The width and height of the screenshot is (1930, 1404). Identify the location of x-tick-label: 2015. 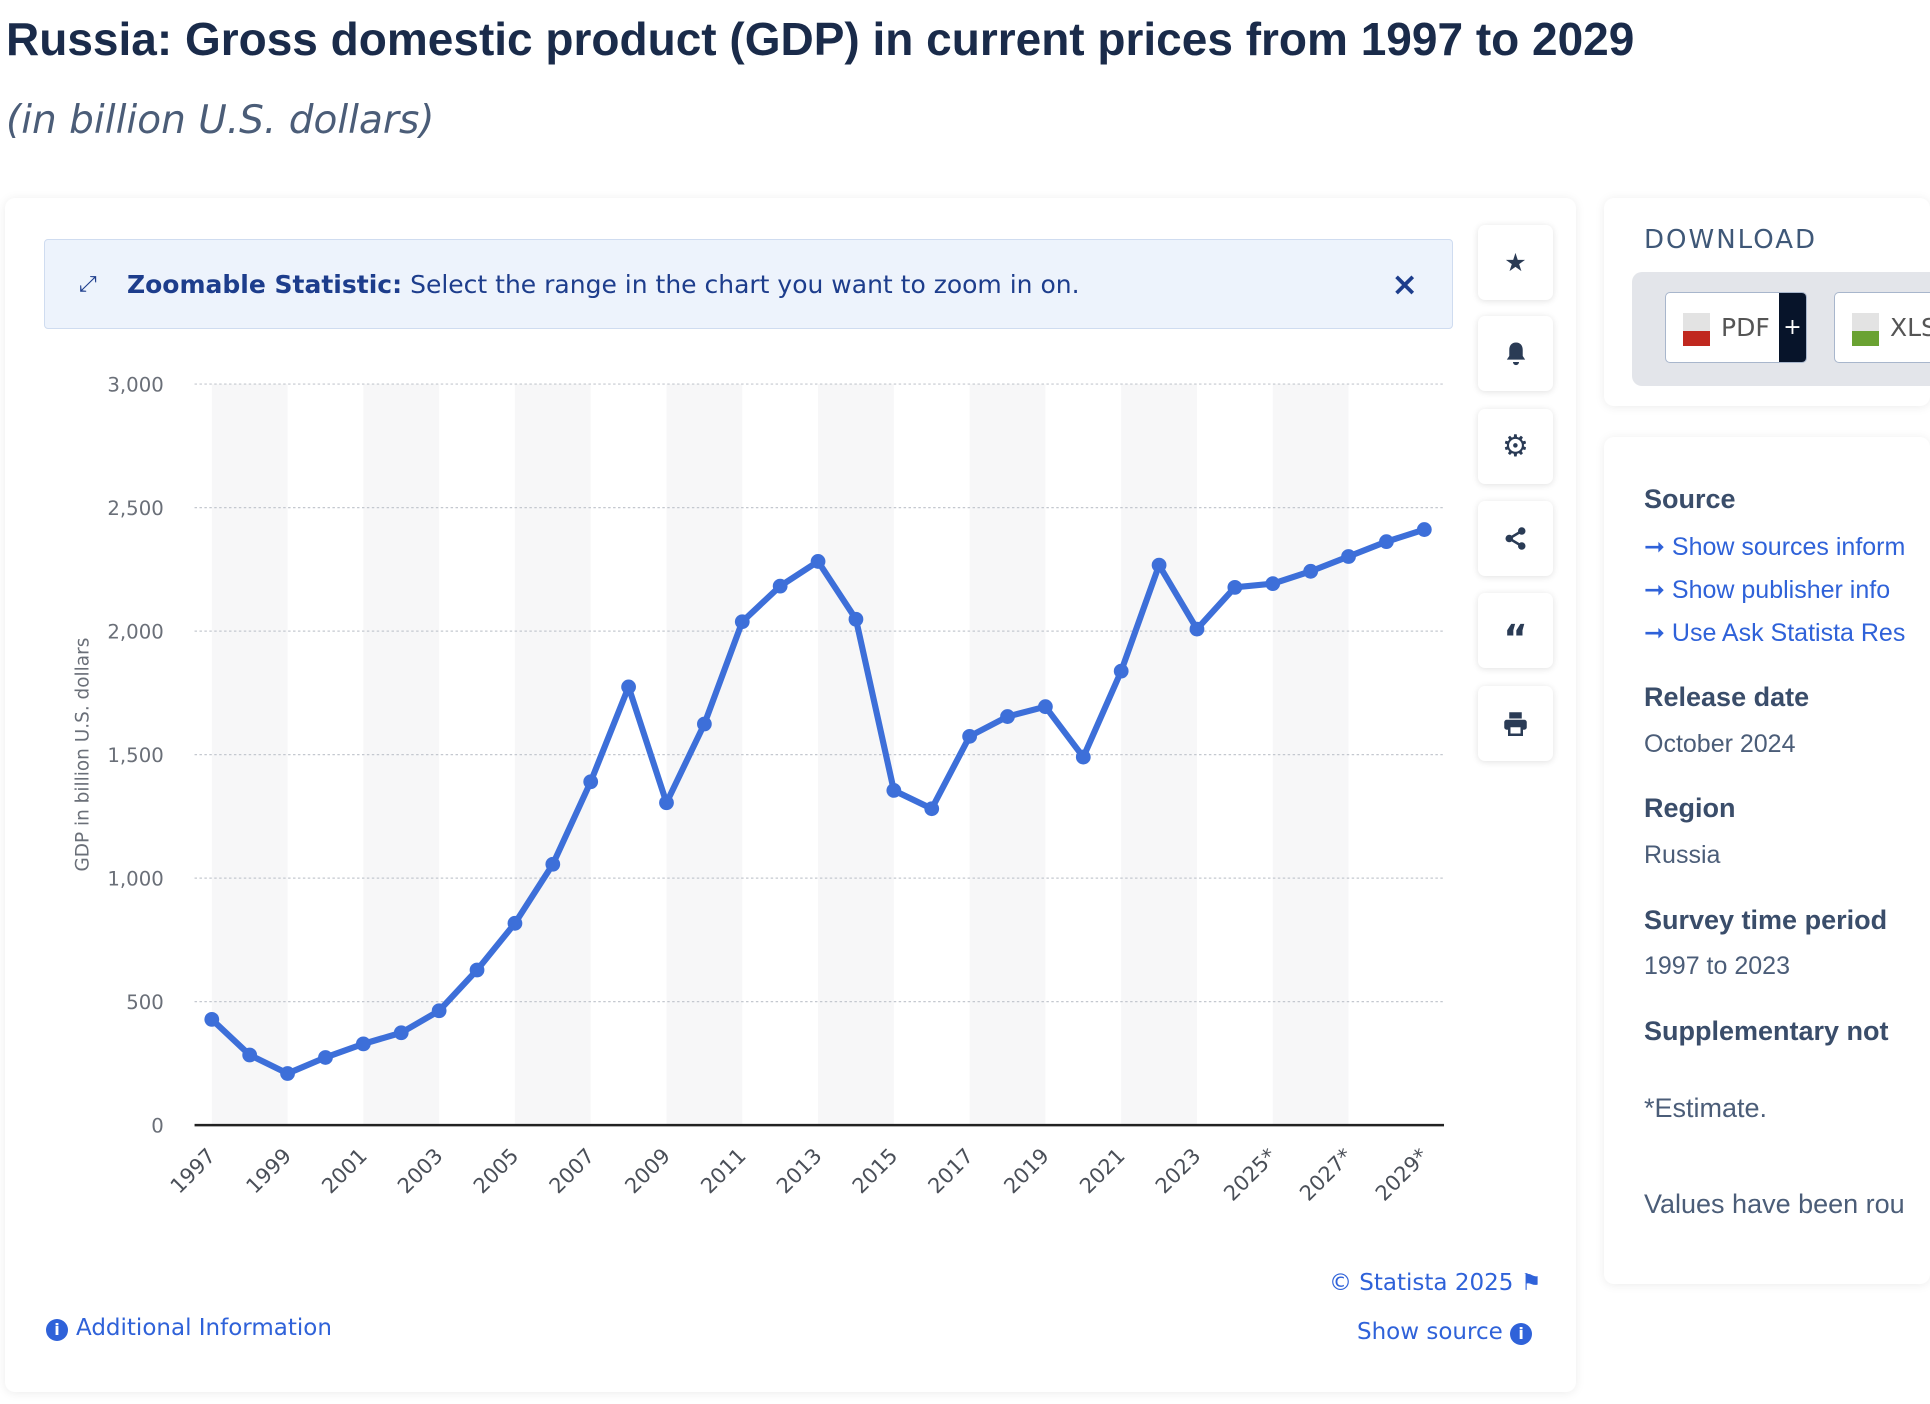
(875, 1171).